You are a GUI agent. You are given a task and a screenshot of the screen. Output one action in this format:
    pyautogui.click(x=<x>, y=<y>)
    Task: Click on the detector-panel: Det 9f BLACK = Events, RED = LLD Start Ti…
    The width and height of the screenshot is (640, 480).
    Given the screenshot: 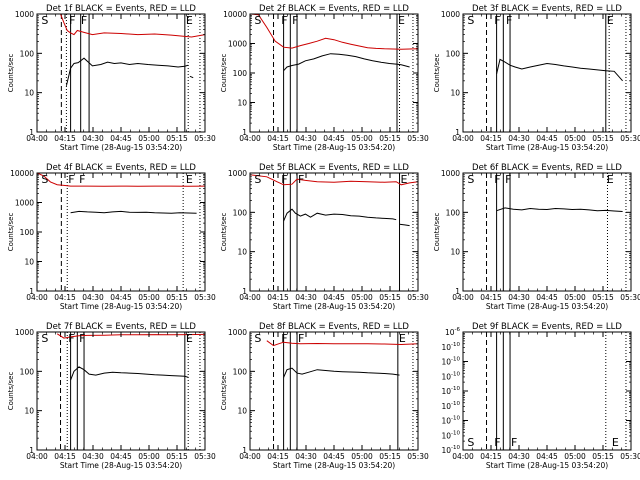 What is the action you would take?
    pyautogui.click(x=540, y=396)
    